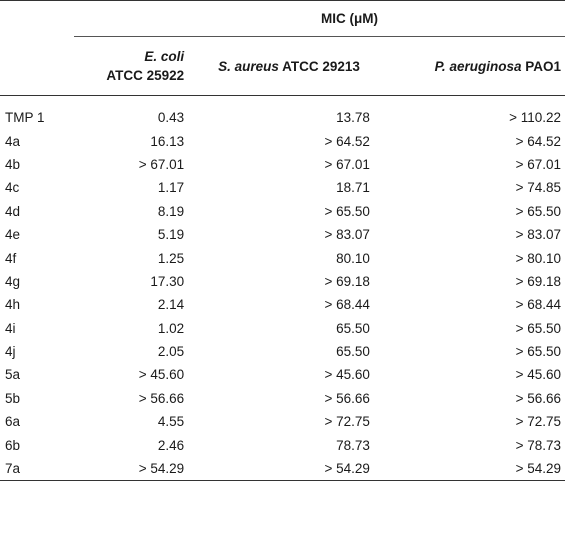  What do you see at coordinates (353, 258) in the screenshot?
I see `saureus-mic-cell: 80.10` at bounding box center [353, 258].